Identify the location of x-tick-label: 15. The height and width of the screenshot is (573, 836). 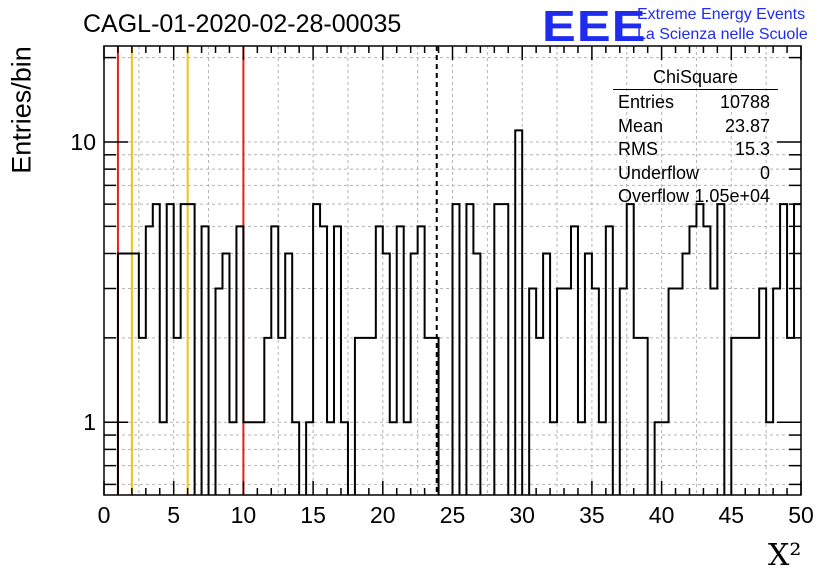
(313, 515).